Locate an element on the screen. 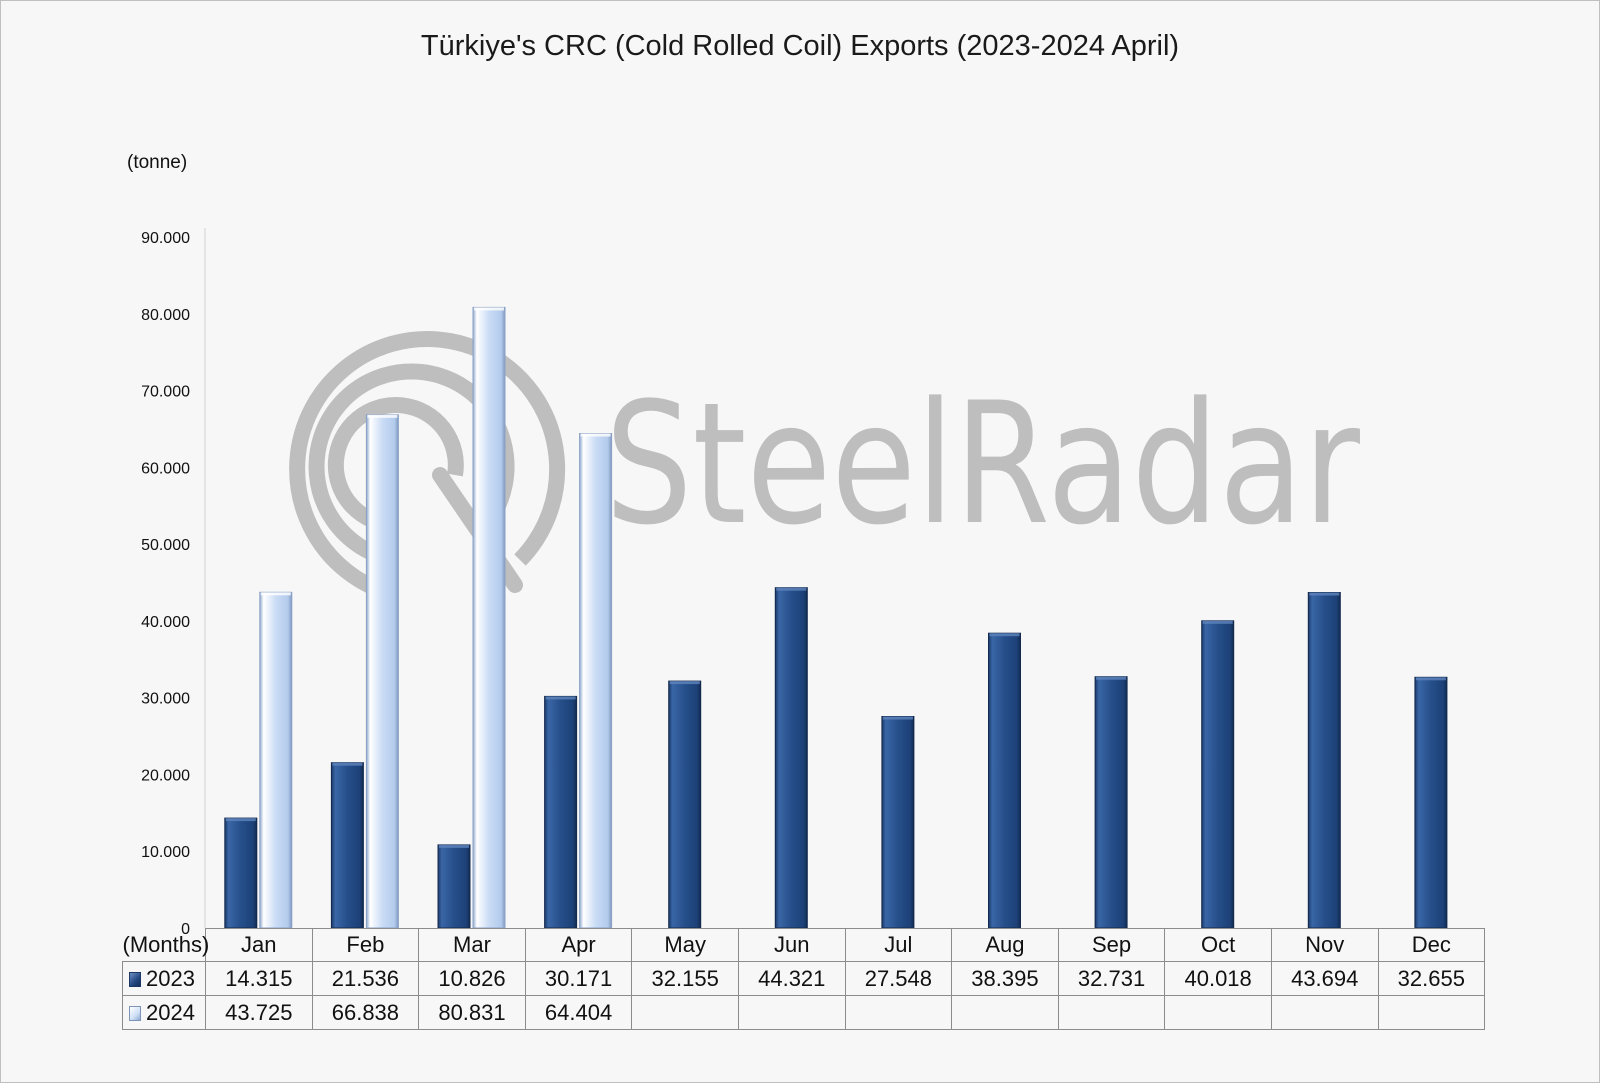  month-header-jul: Jul is located at coordinates (898, 945).